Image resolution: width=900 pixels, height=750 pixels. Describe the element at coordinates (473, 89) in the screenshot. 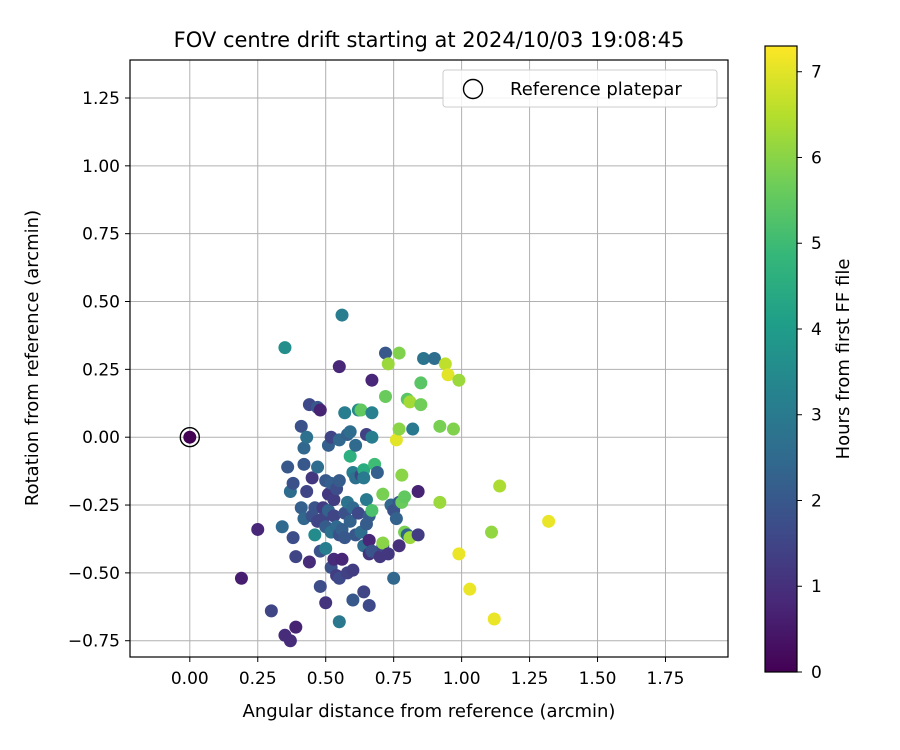

I see `legend-marker` at that location.